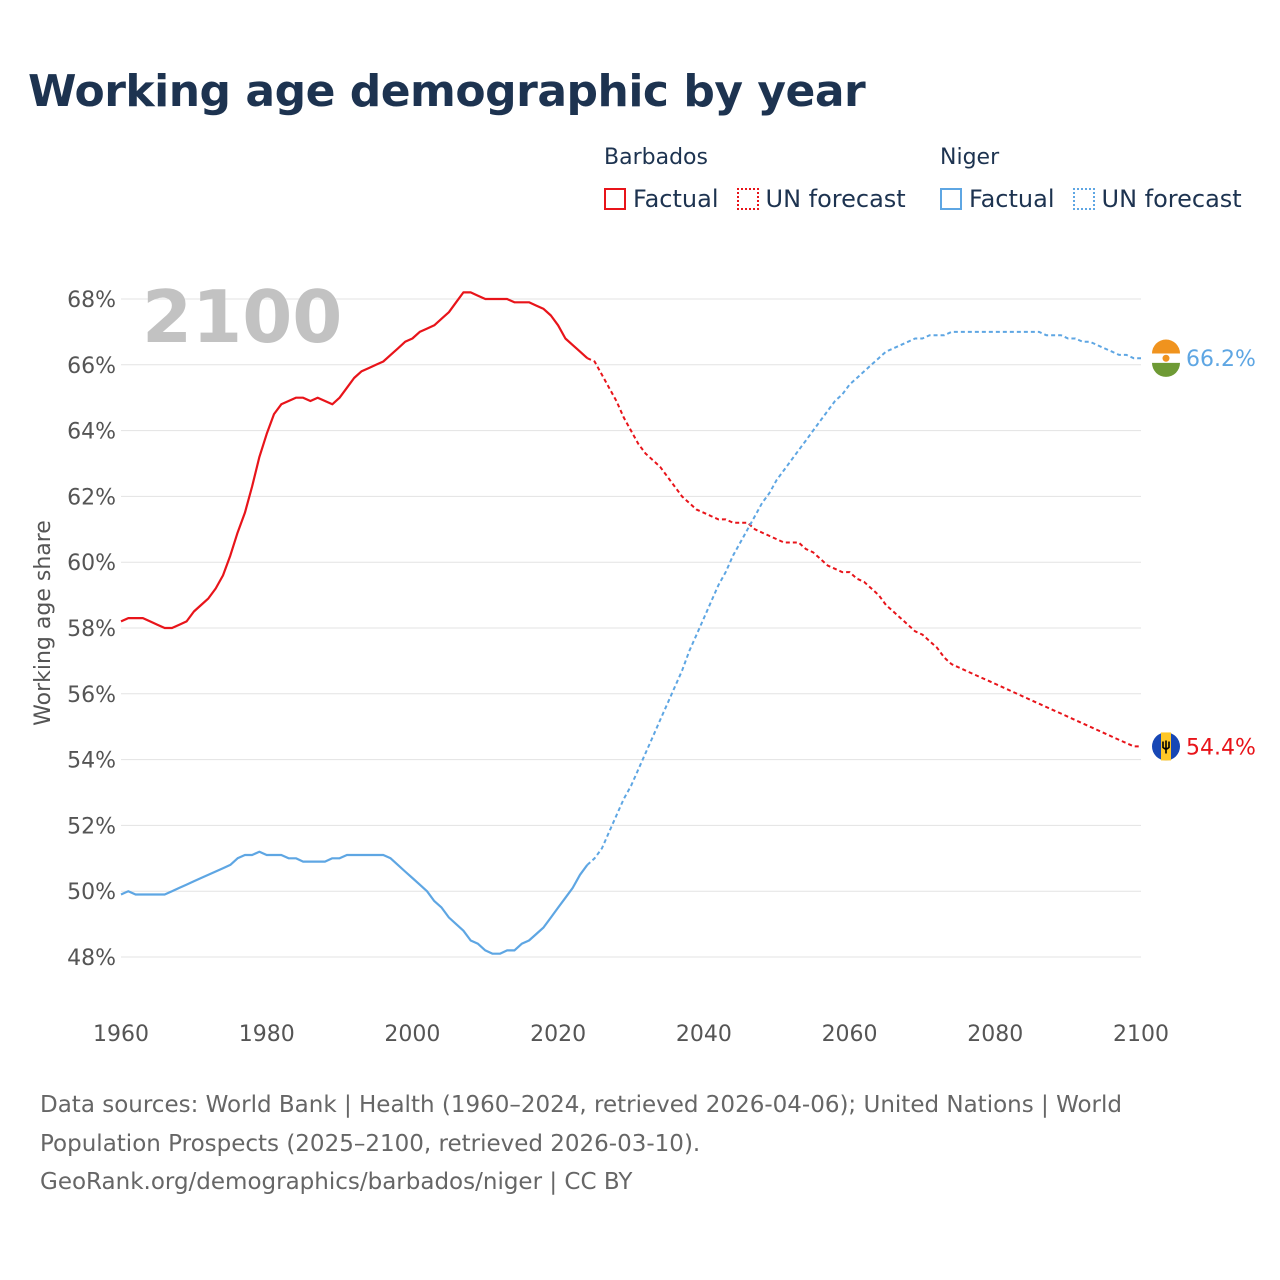 The width and height of the screenshot is (1280, 1280). Describe the element at coordinates (1141, 1034) in the screenshot. I see `x-tick-label: 2100` at that location.